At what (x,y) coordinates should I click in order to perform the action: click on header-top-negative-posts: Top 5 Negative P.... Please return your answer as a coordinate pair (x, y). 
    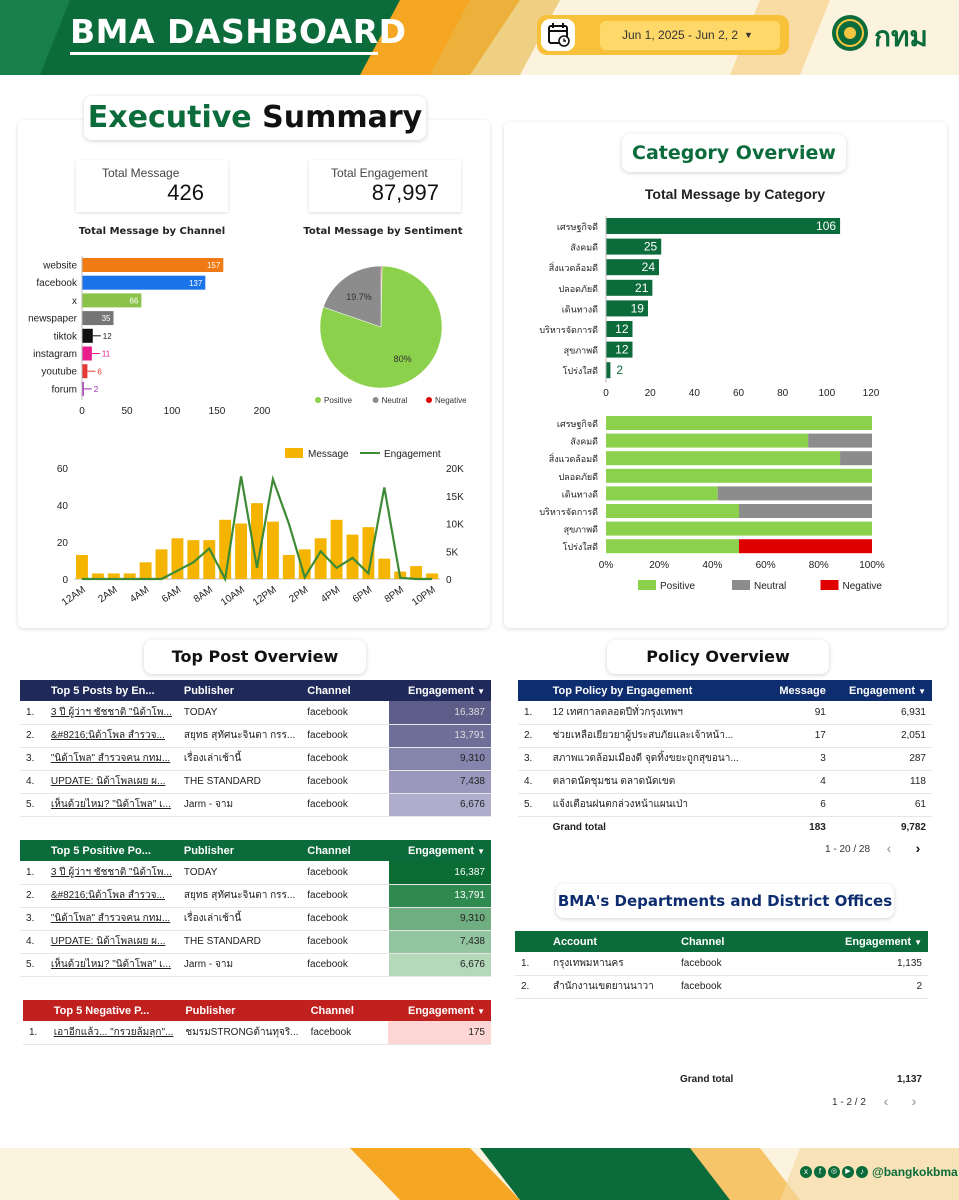
    Looking at the image, I should click on (101, 1010).